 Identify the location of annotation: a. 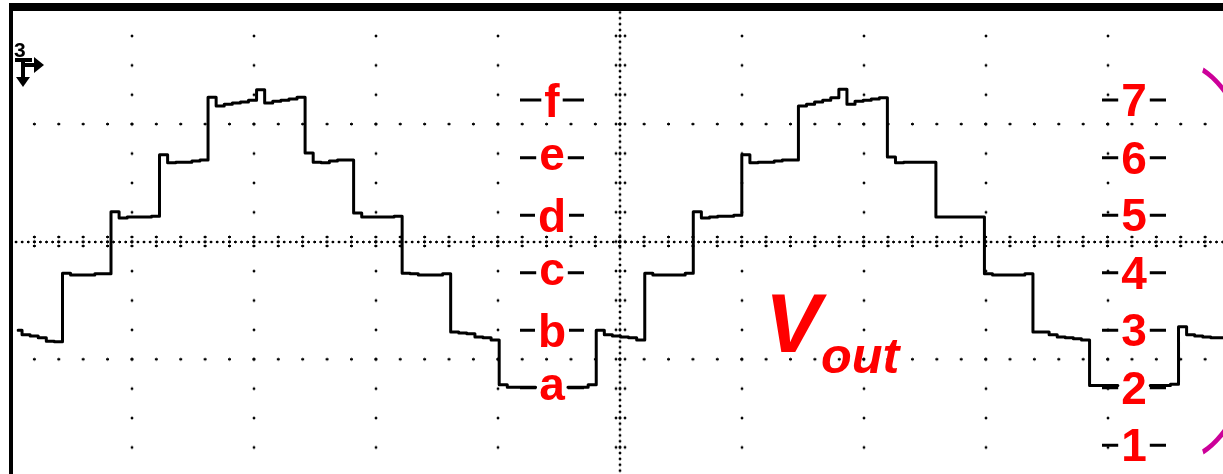
(552, 384).